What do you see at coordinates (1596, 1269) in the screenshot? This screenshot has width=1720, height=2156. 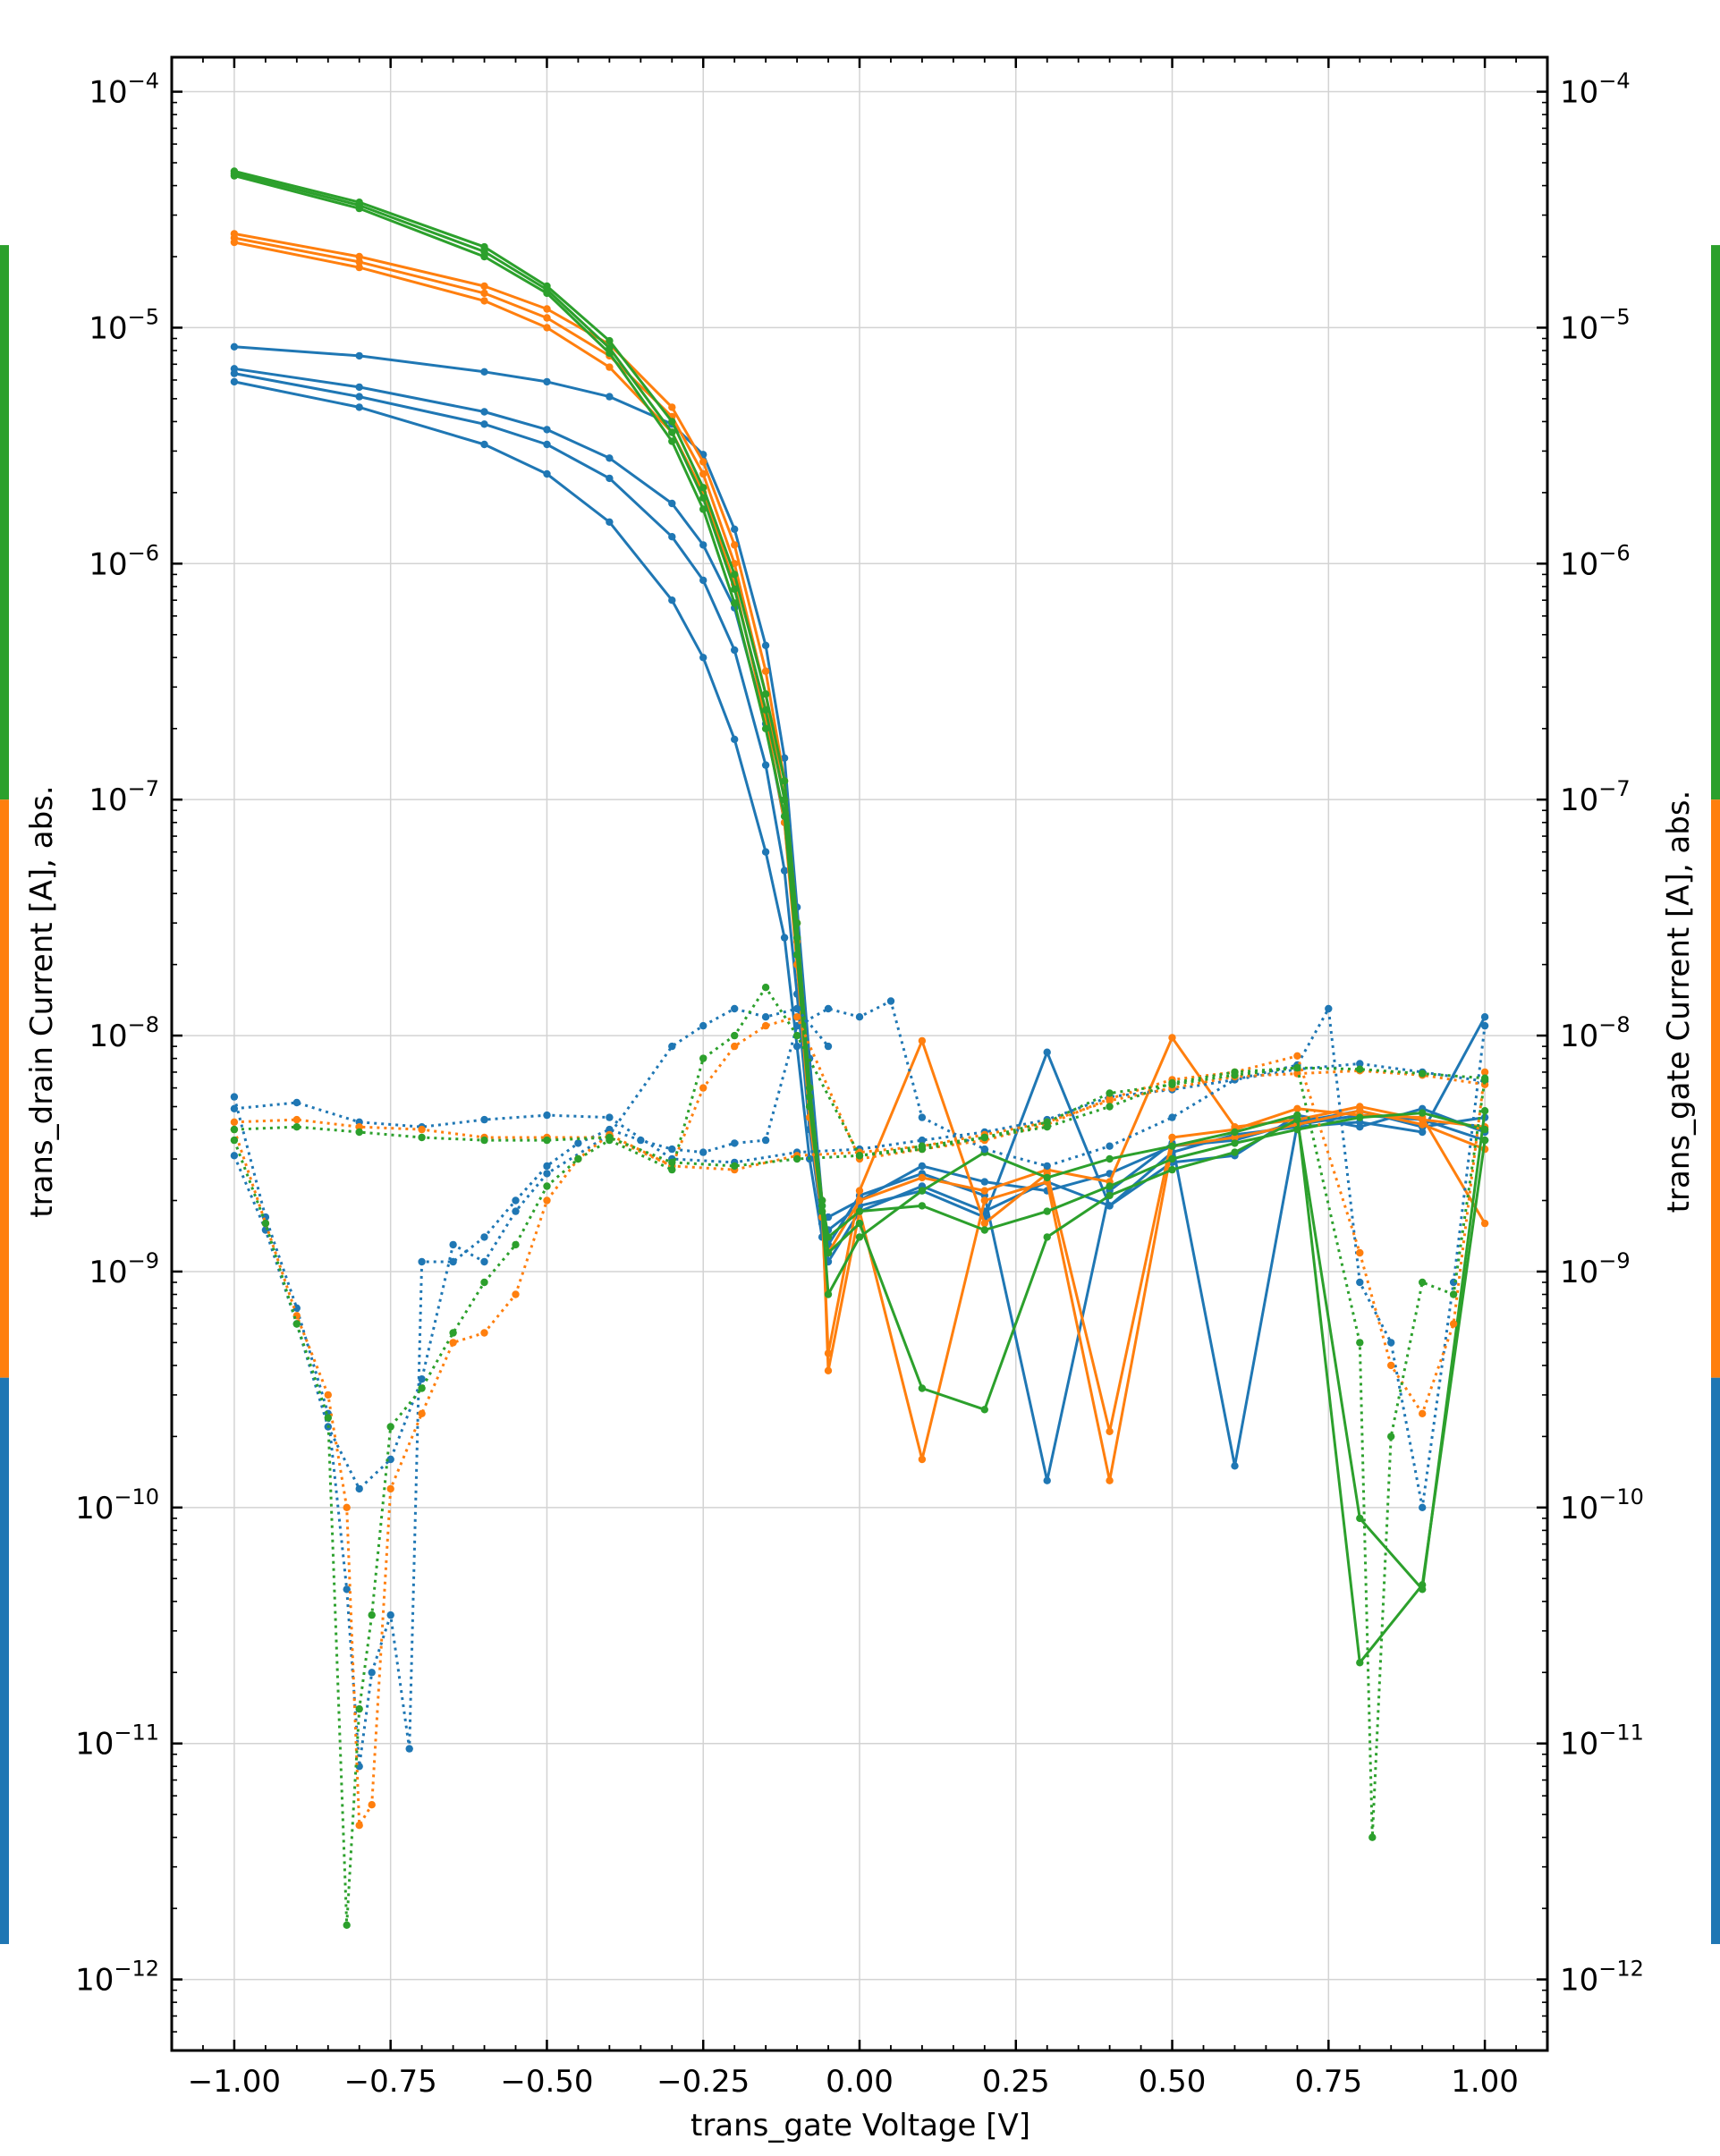 I see `y-tick-label-right-3: 10⁻⁹` at bounding box center [1596, 1269].